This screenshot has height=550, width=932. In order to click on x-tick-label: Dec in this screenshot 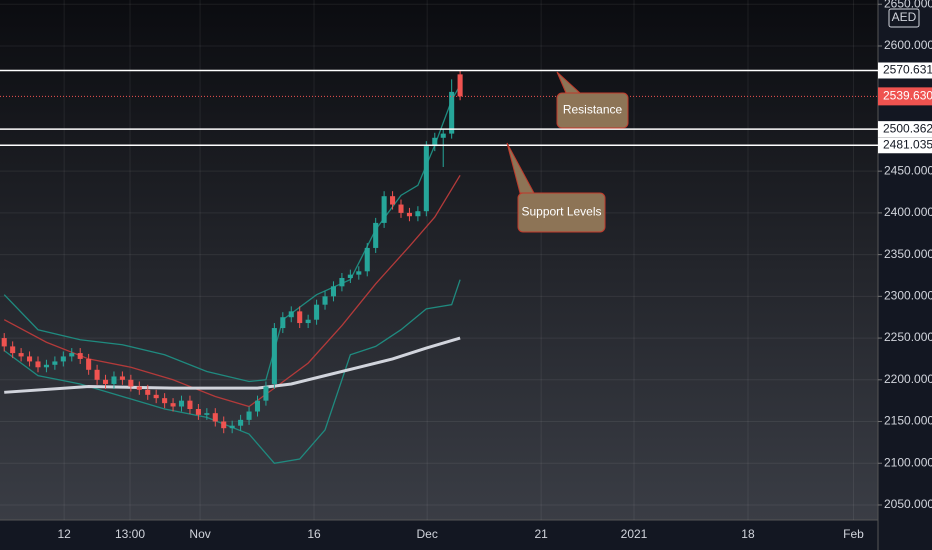, I will do `click(427, 534)`.